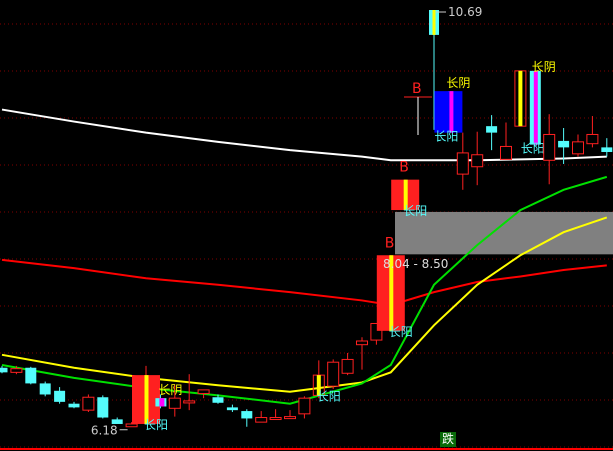 This screenshot has height=451, width=613. Describe the element at coordinates (448, 439) in the screenshot. I see `fall-badge: 跌` at that location.